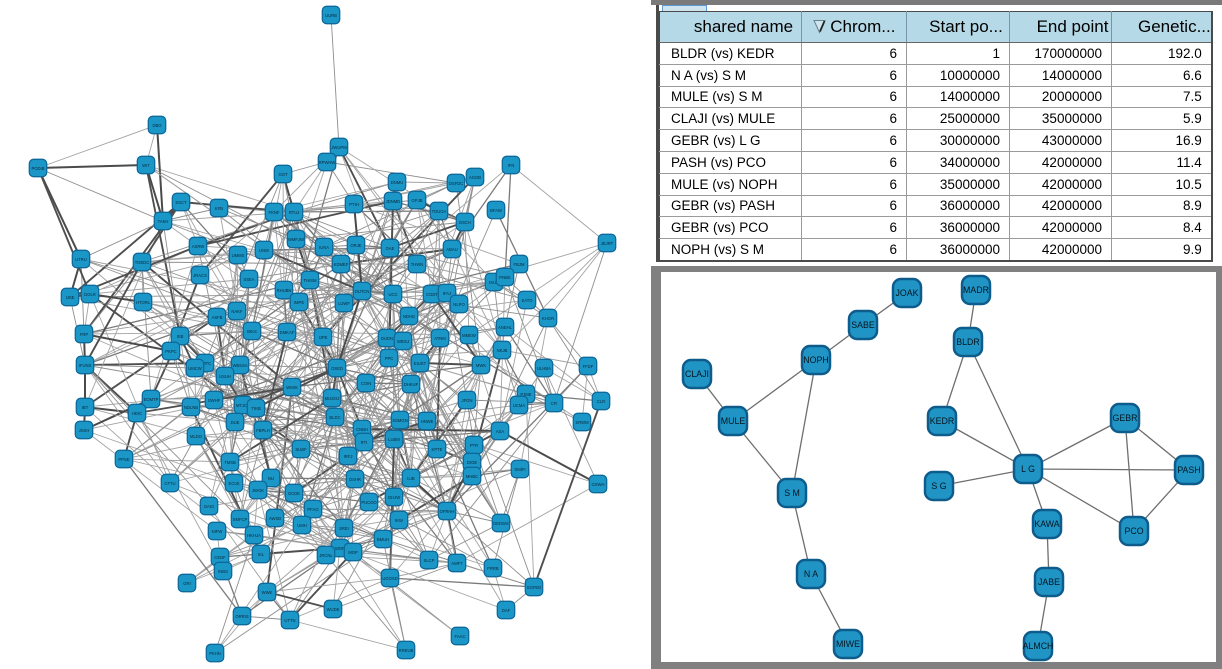 Image resolution: width=1222 pixels, height=669 pixels. What do you see at coordinates (1046, 524) in the screenshot?
I see `svg-text: KAWA` at bounding box center [1046, 524].